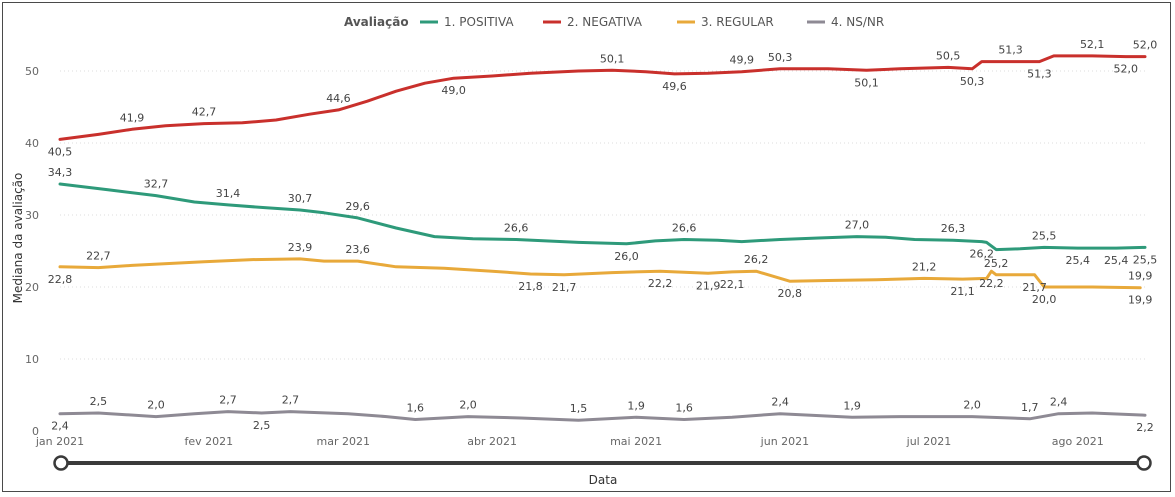  Describe the element at coordinates (60, 172) in the screenshot. I see `data-label: 34,3` at that location.